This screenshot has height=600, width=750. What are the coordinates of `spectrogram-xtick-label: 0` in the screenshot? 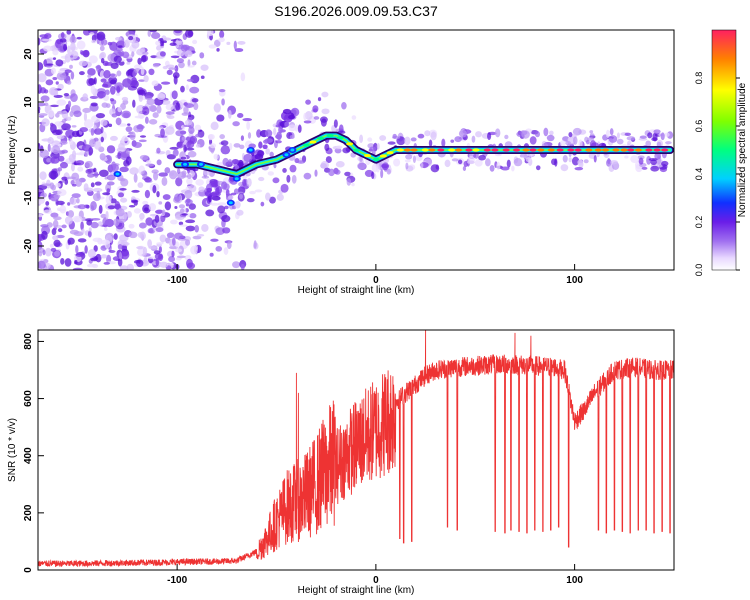 It's located at (376, 280).